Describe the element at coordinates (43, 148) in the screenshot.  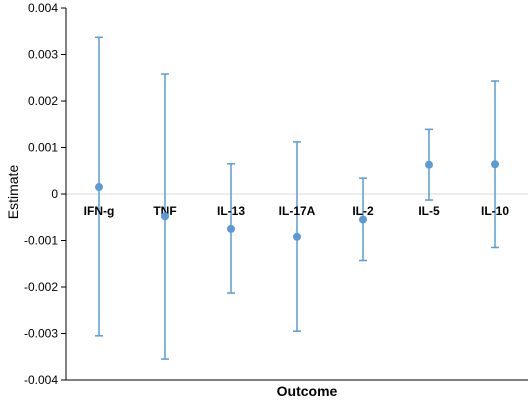
I see `y-tick-label: 0.001` at that location.